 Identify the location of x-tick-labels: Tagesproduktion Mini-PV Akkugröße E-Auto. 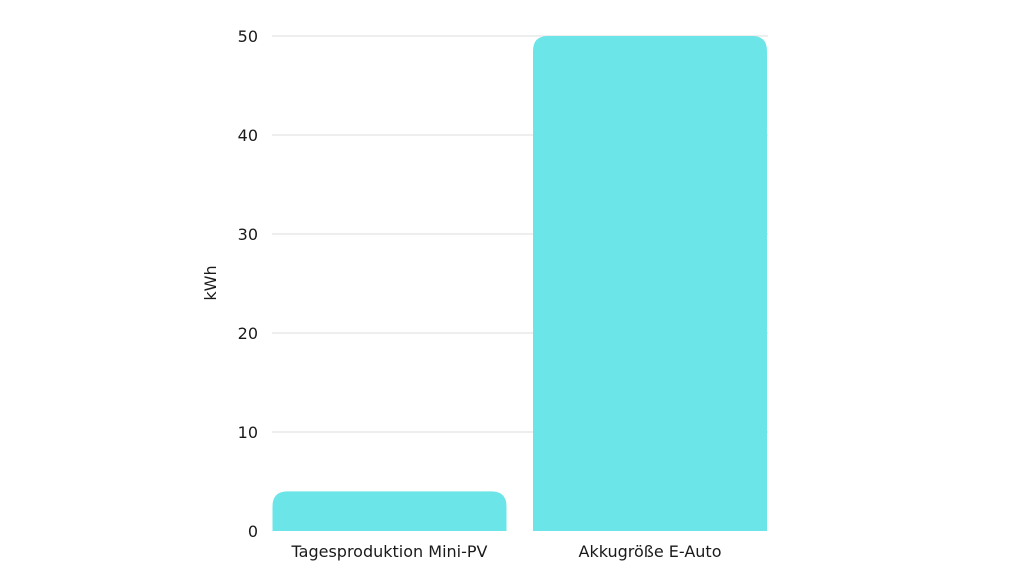
(506, 551).